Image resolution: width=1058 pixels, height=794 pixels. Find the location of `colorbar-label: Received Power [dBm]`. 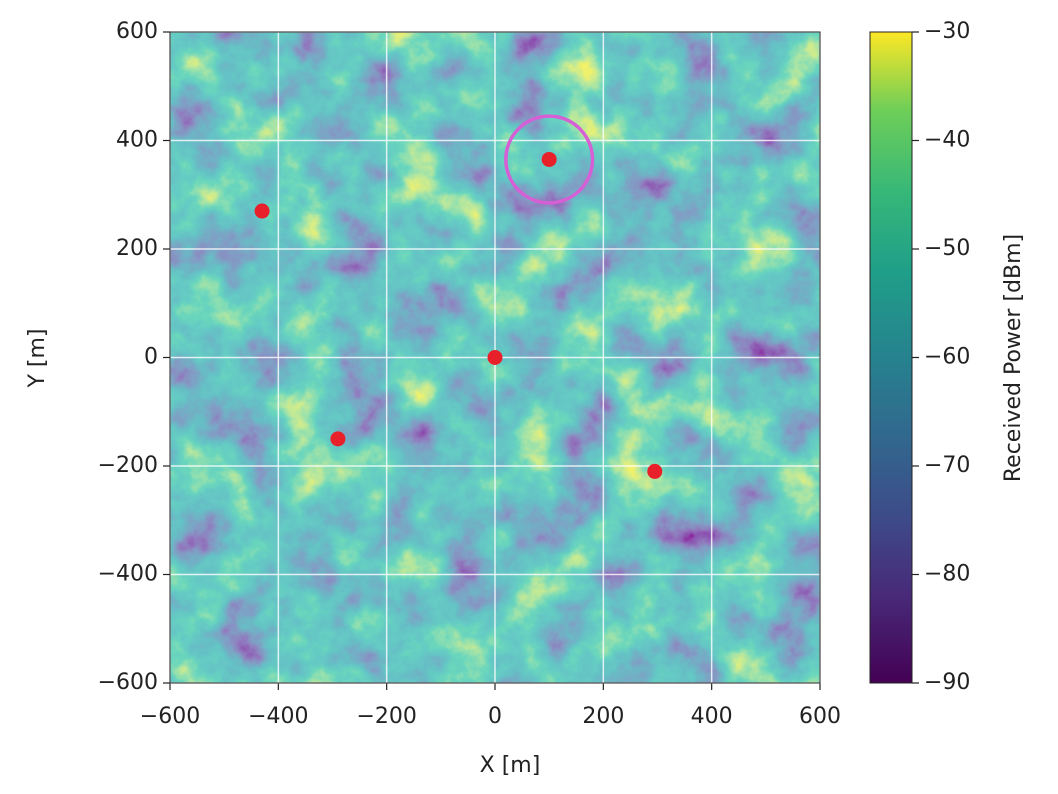

colorbar-label: Received Power [dBm] is located at coordinates (1013, 358).